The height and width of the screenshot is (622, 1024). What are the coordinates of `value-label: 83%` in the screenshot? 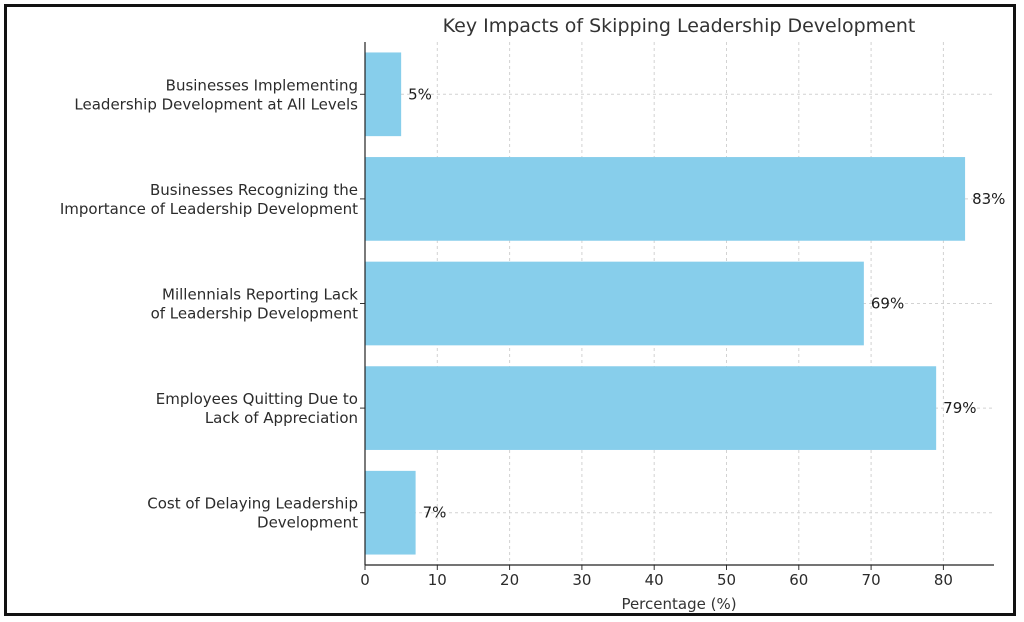 It's located at (988, 199).